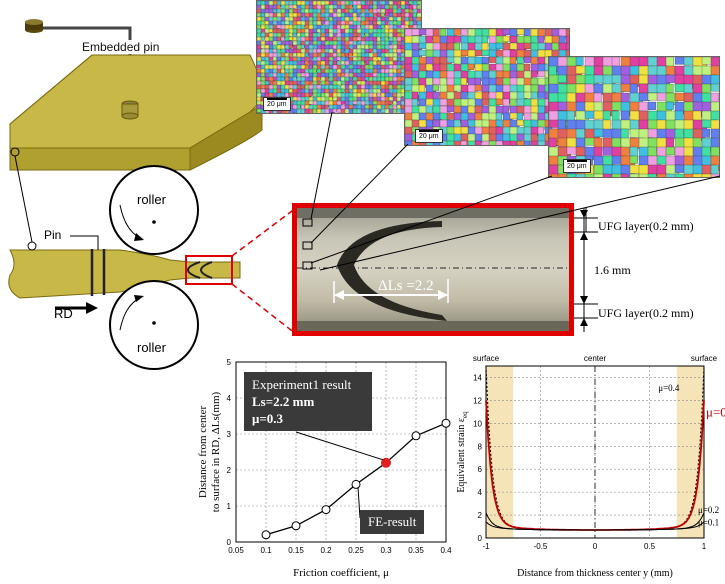  I want to click on experiment-data-point, so click(386, 462).